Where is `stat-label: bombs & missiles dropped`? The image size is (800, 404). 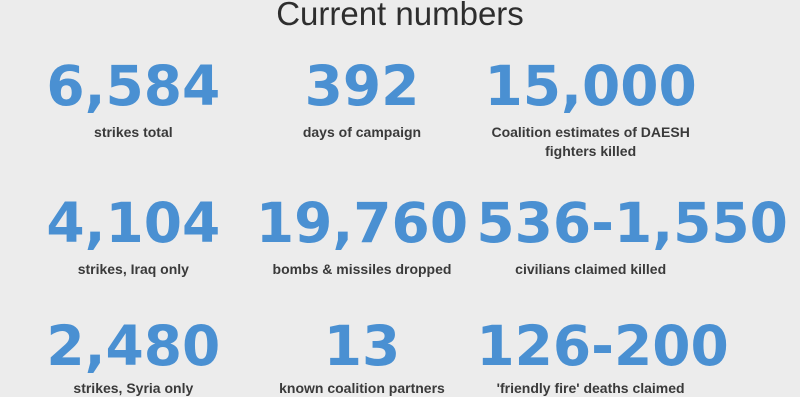
stat-label: bombs & missiles dropped is located at coordinates (362, 269).